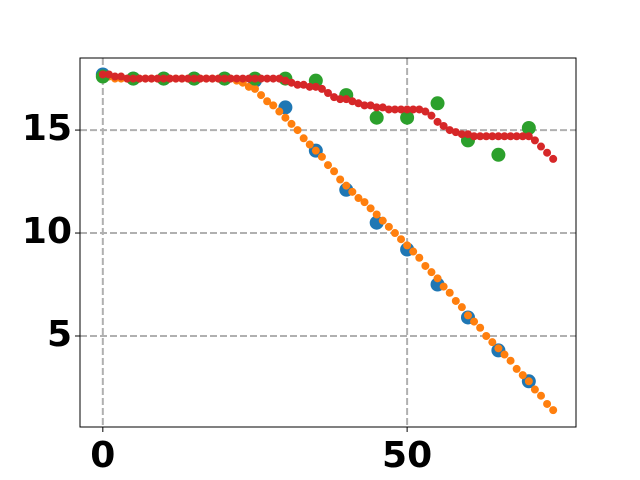  Describe the element at coordinates (47, 231) in the screenshot. I see `y-tick-label: 10` at that location.